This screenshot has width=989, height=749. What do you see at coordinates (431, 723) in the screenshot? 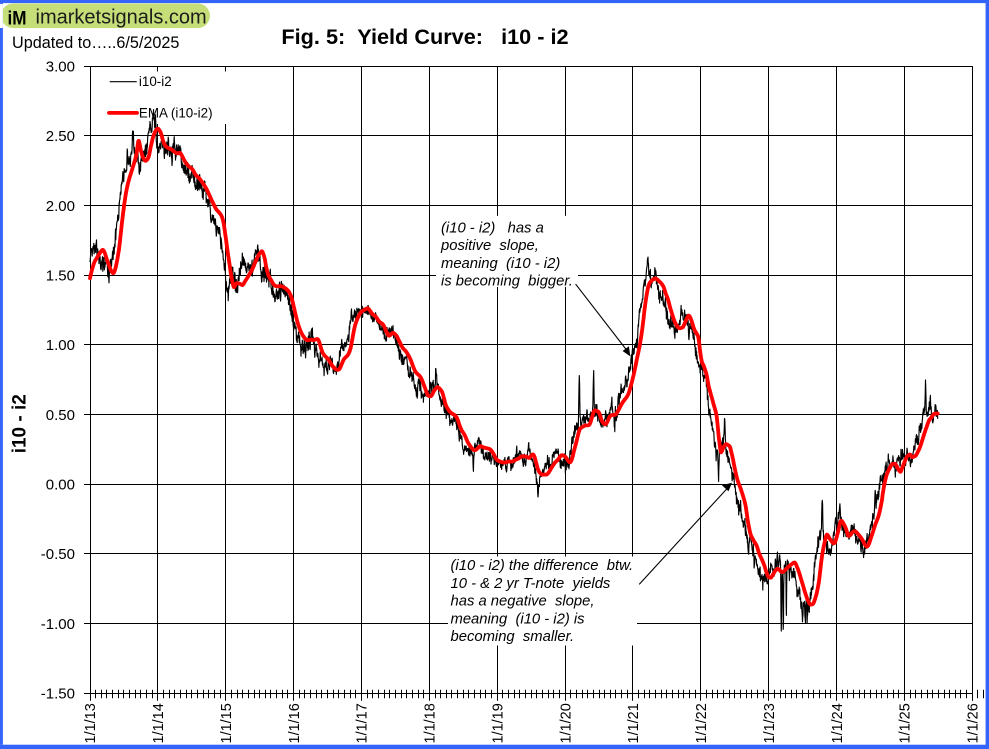
I see `svg-text: 1/1/18` at bounding box center [431, 723].